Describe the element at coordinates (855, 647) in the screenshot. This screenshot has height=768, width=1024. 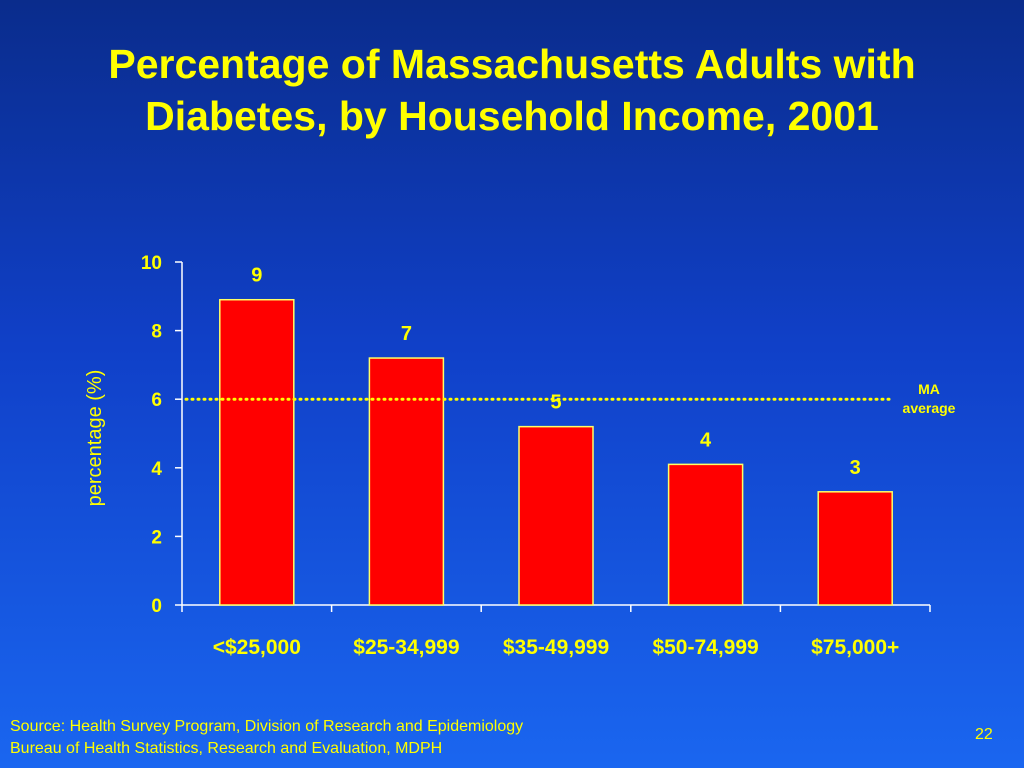
I see `x-tick-label: $75,000+` at that location.